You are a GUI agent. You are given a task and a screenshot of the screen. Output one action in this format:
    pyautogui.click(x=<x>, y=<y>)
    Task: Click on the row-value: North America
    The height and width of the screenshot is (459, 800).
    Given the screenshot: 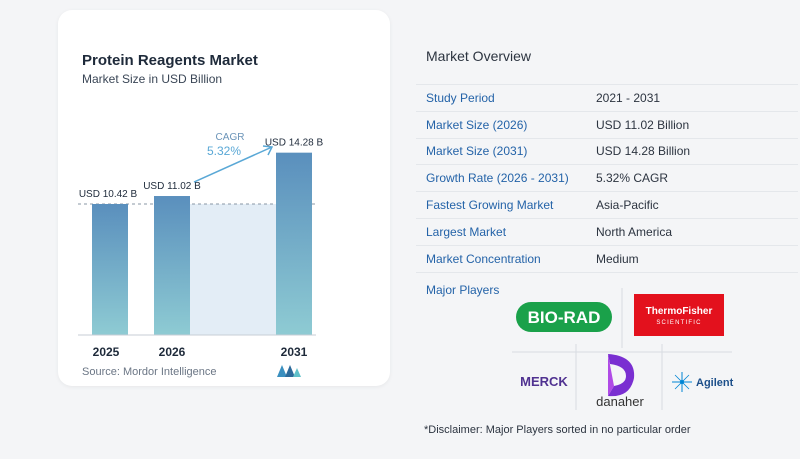 What is the action you would take?
    pyautogui.click(x=696, y=232)
    